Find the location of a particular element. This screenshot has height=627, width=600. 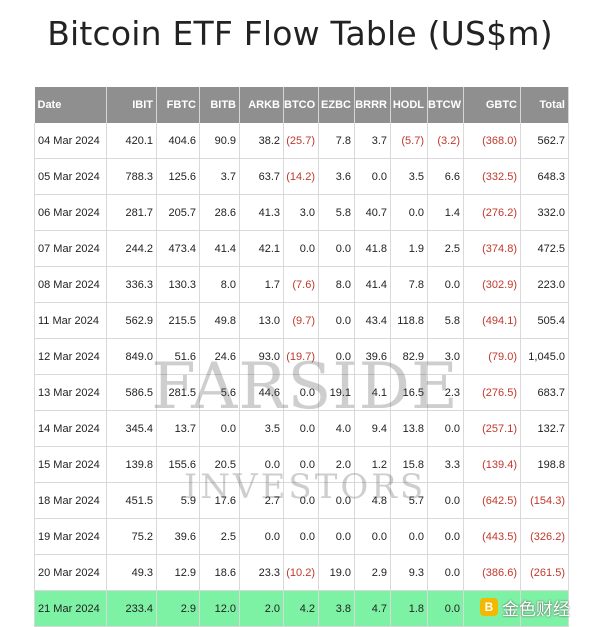

flow-cell-btcw: 2.3 is located at coordinates (445, 392).